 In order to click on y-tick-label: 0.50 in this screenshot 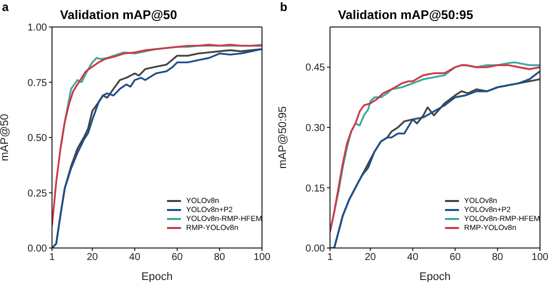, I will do `click(38, 138)`.